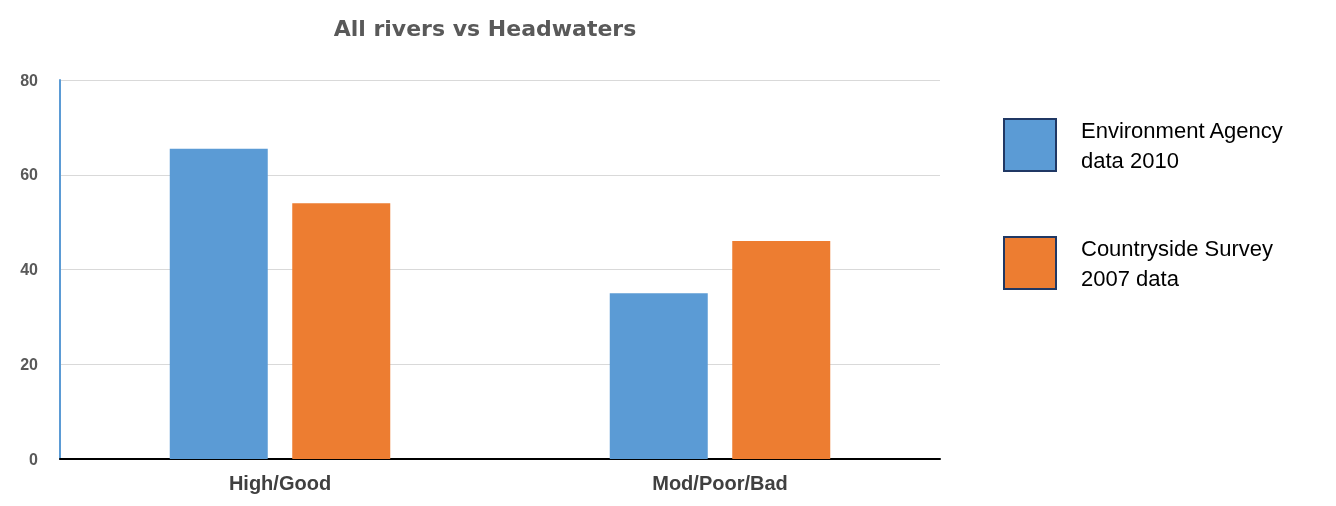 The image size is (1336, 506). What do you see at coordinates (29, 80) in the screenshot?
I see `y-tick-label: 80` at bounding box center [29, 80].